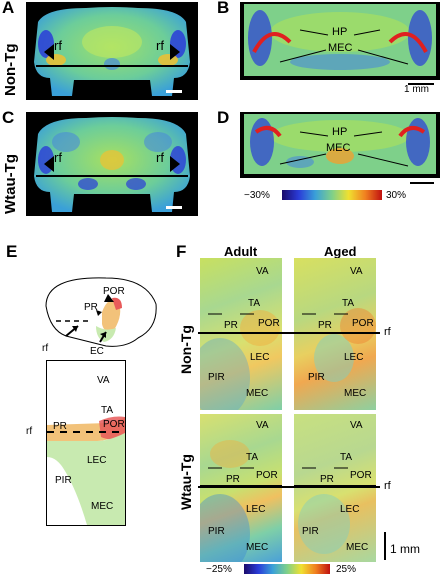  Describe the element at coordinates (160, 45) in the screenshot. I see `rf-label-right: rf` at that location.